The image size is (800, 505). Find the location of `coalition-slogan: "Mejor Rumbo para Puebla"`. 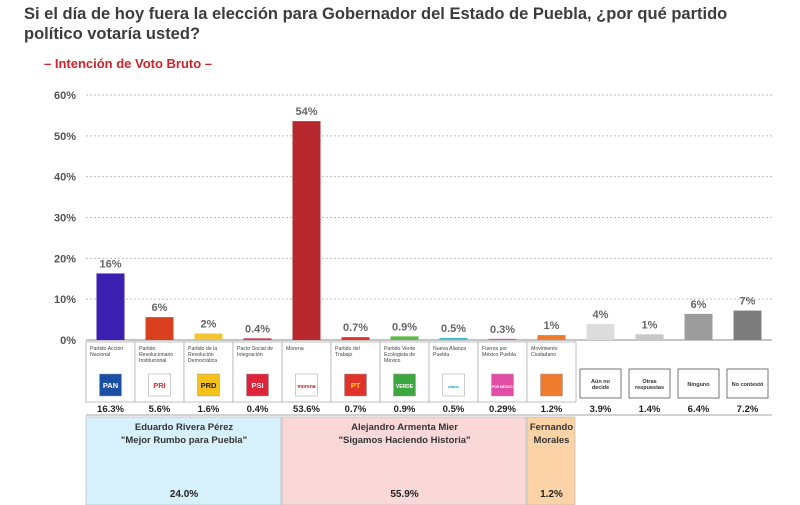

coalition-slogan: "Mejor Rumbo para Puebla" is located at coordinates (184, 440).